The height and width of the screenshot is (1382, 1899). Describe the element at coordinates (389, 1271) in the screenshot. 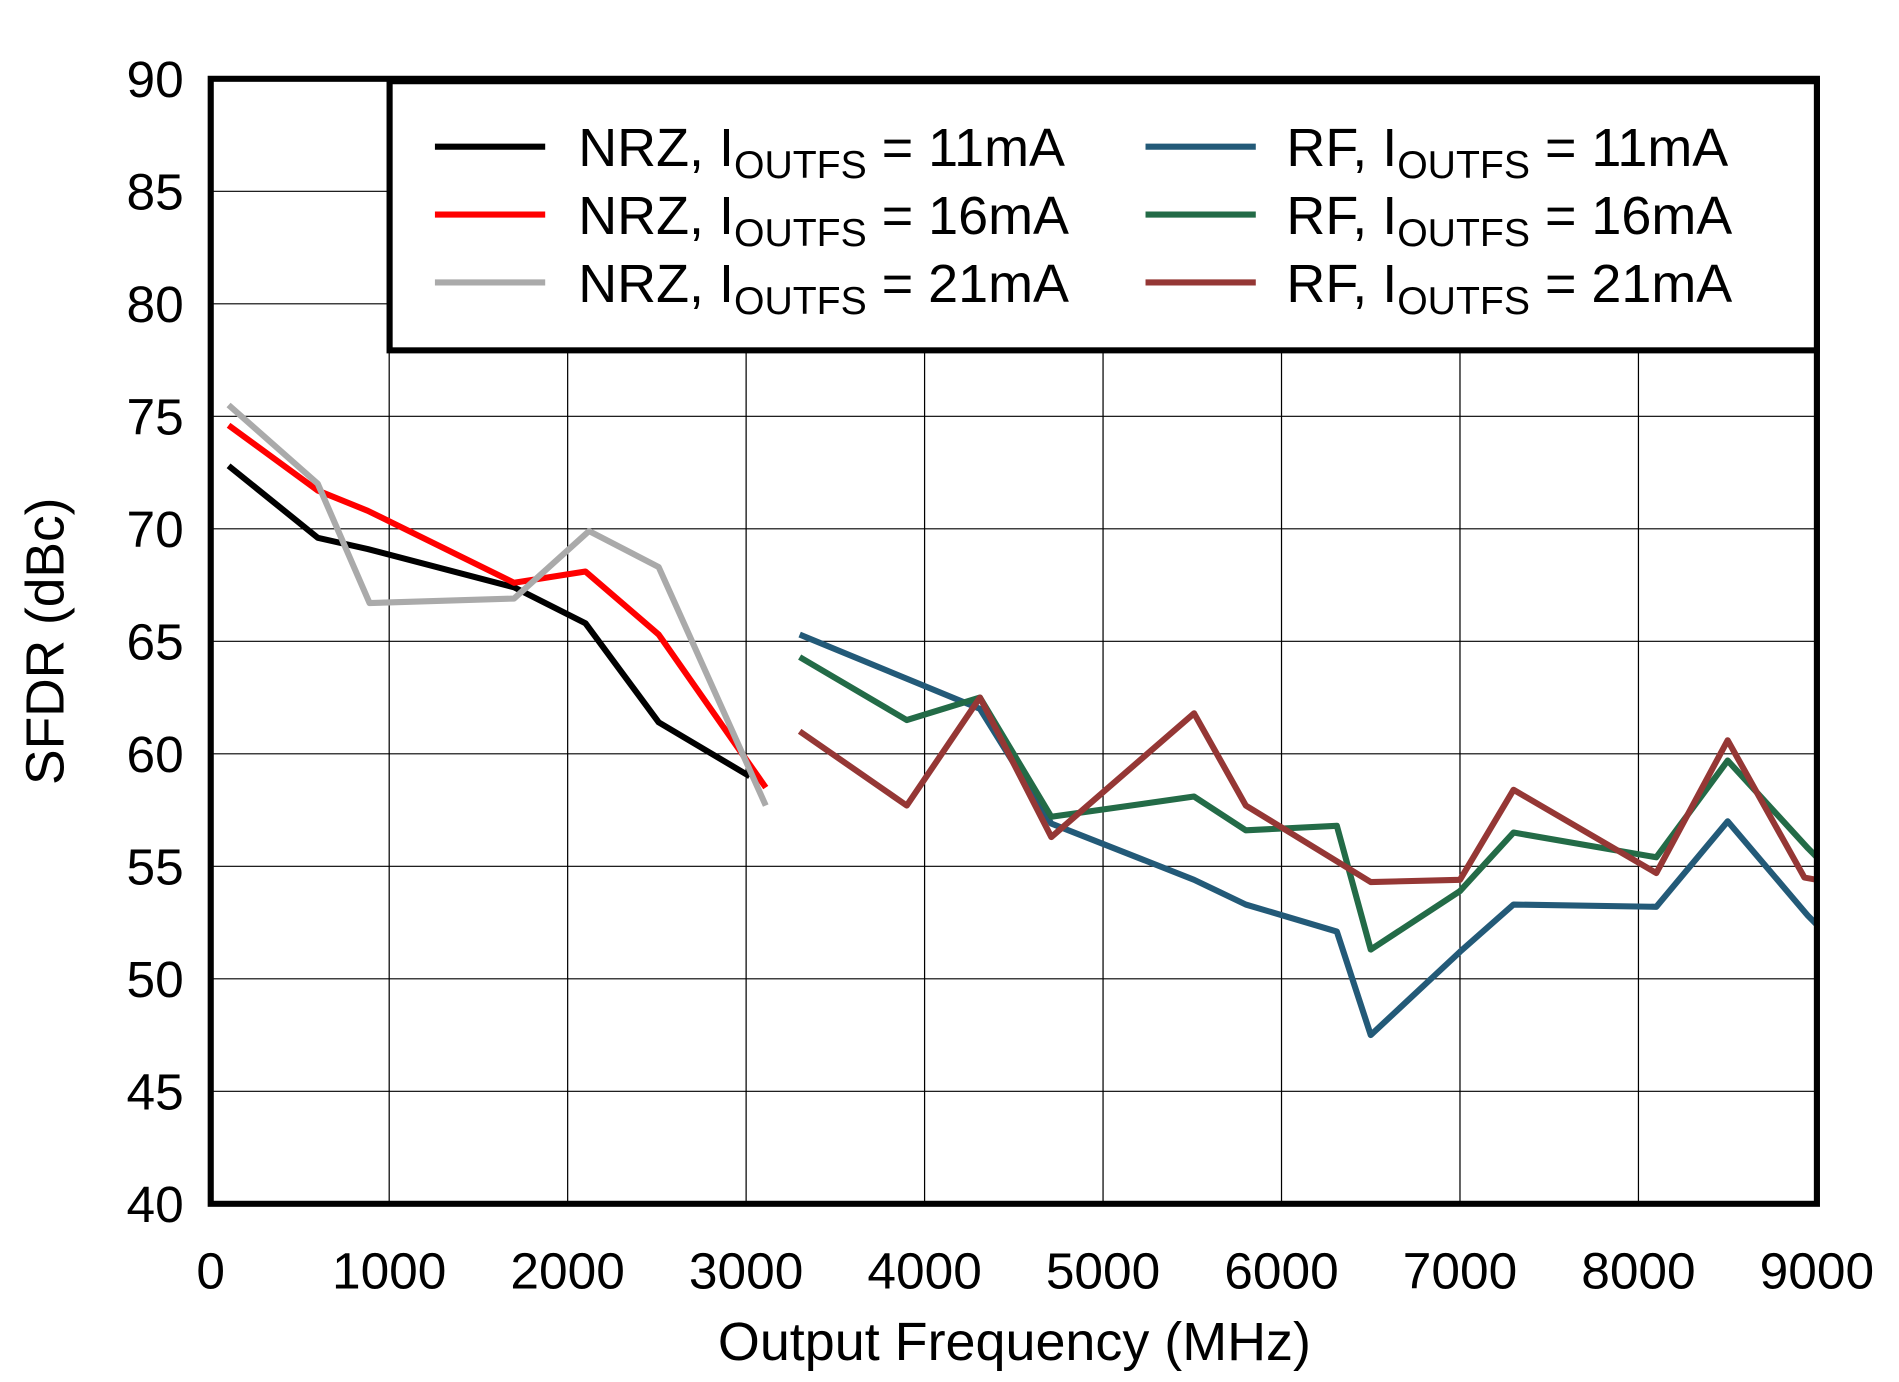

I see `x-tick-label: 1000` at that location.